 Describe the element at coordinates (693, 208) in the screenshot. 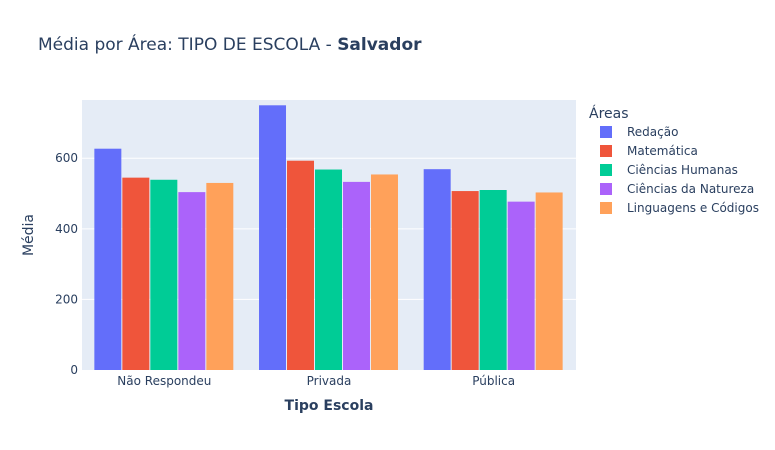

I see `legend-label: Linguagens e Códigos` at that location.